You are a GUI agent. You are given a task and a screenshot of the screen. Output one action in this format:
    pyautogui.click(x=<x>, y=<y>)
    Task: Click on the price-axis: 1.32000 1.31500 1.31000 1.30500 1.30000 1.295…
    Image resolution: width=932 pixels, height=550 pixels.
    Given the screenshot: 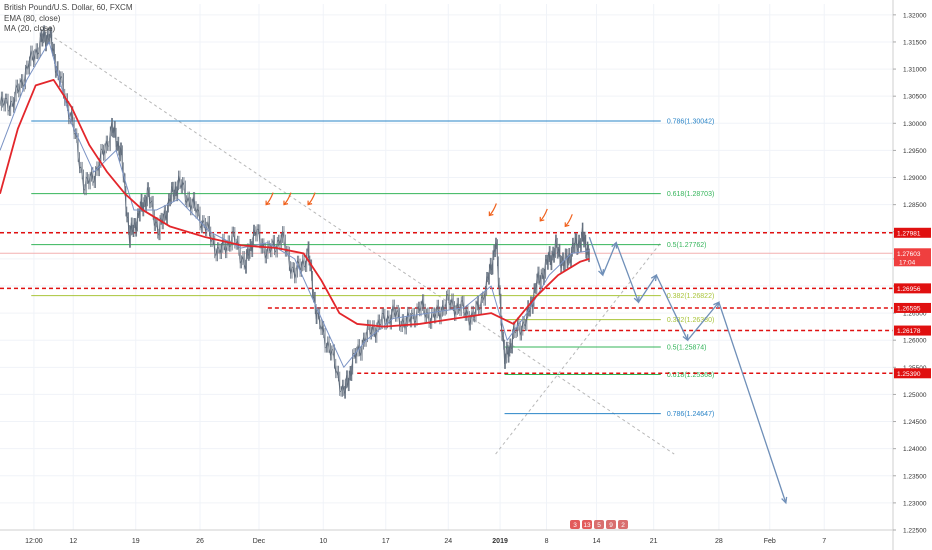 What is the action you would take?
    pyautogui.click(x=911, y=275)
    